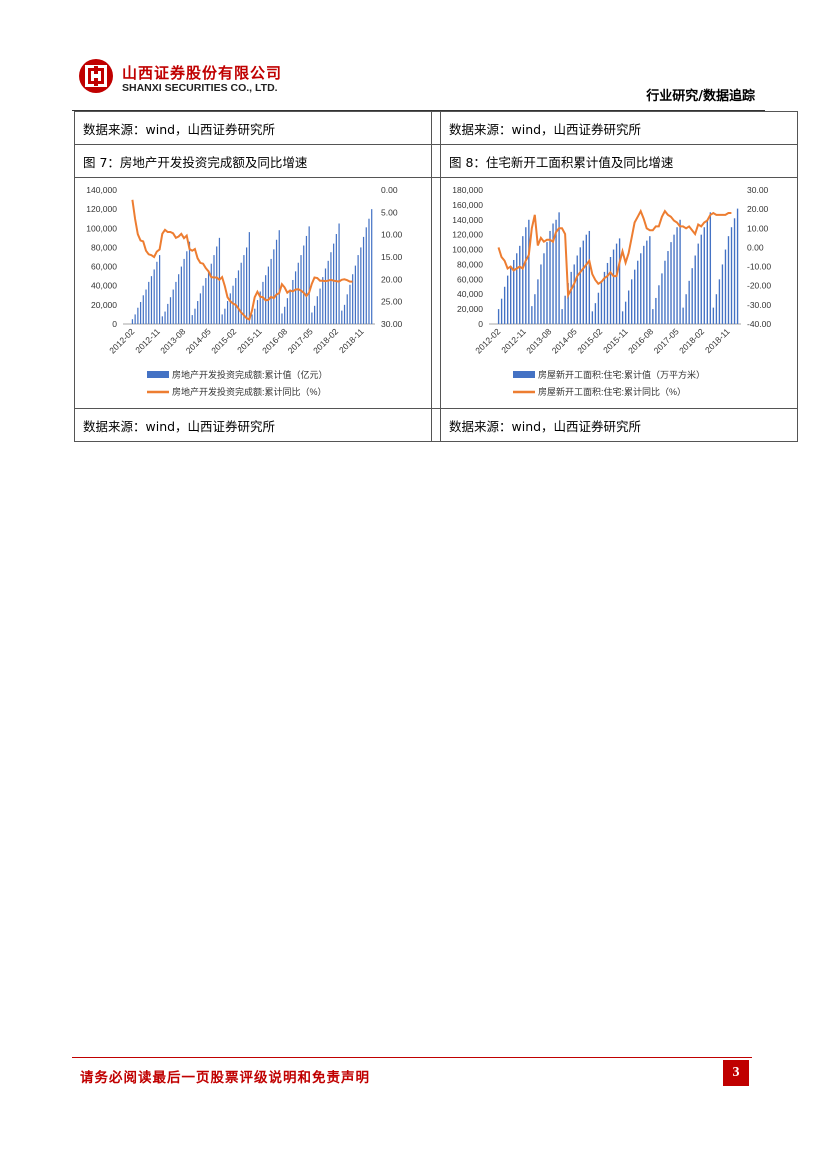 The height and width of the screenshot is (1169, 827). What do you see at coordinates (418, 110) in the screenshot?
I see `header-divider` at bounding box center [418, 110].